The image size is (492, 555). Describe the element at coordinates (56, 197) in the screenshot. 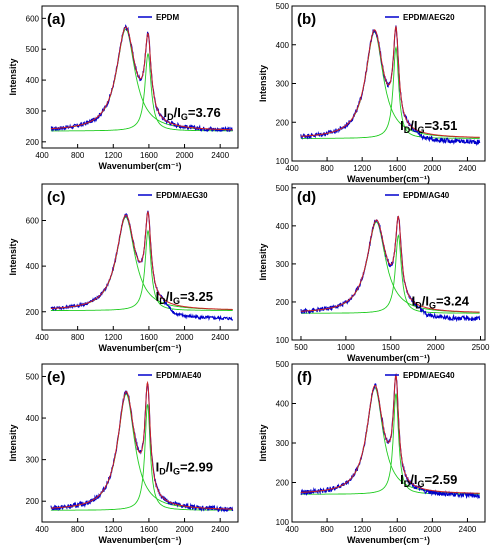

I see `panel-label: (c)` at that location.